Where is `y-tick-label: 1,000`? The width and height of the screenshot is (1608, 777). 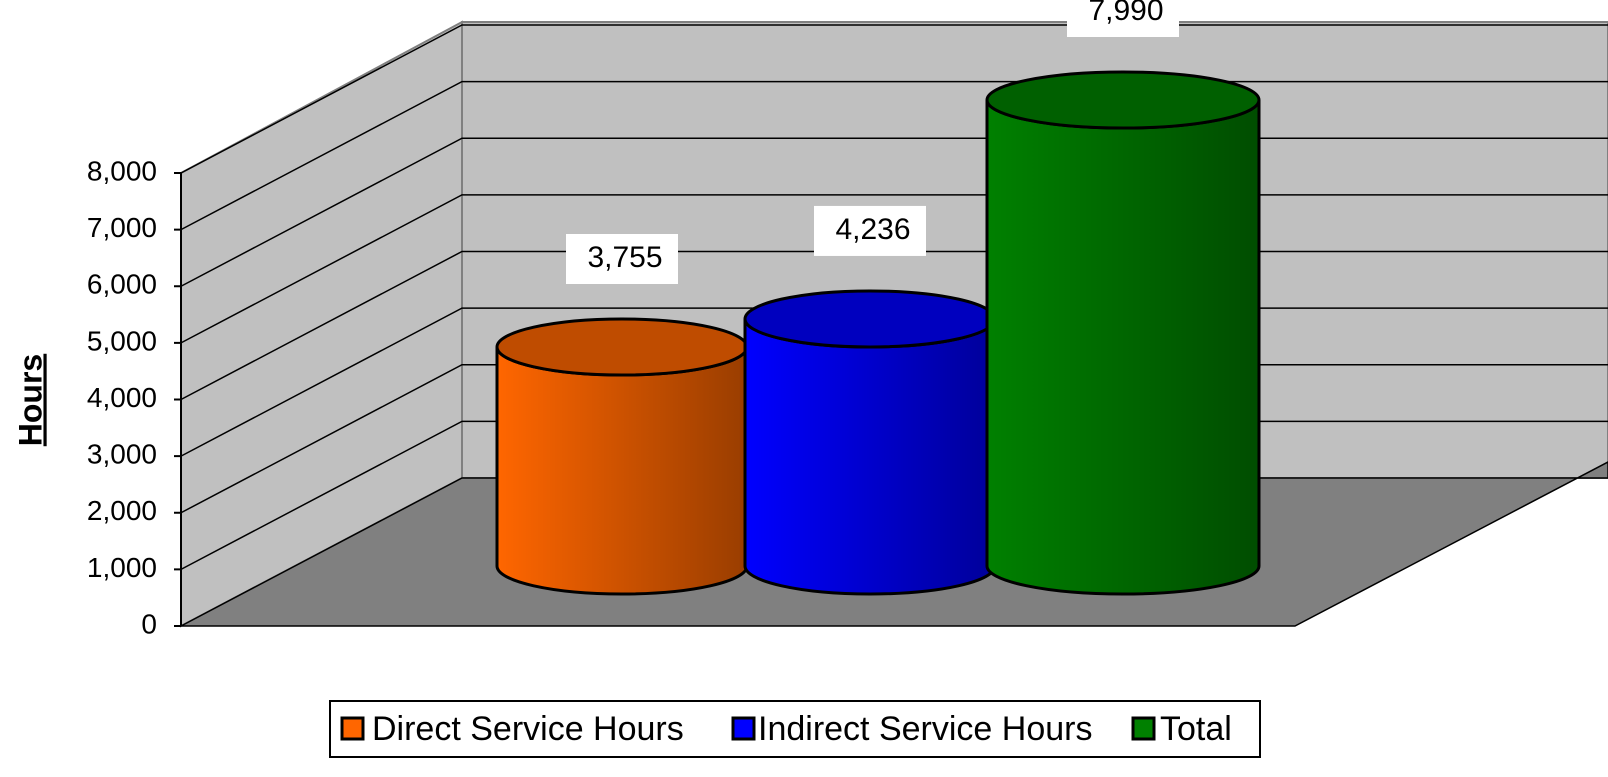 y-tick-label: 1,000 is located at coordinates (122, 567).